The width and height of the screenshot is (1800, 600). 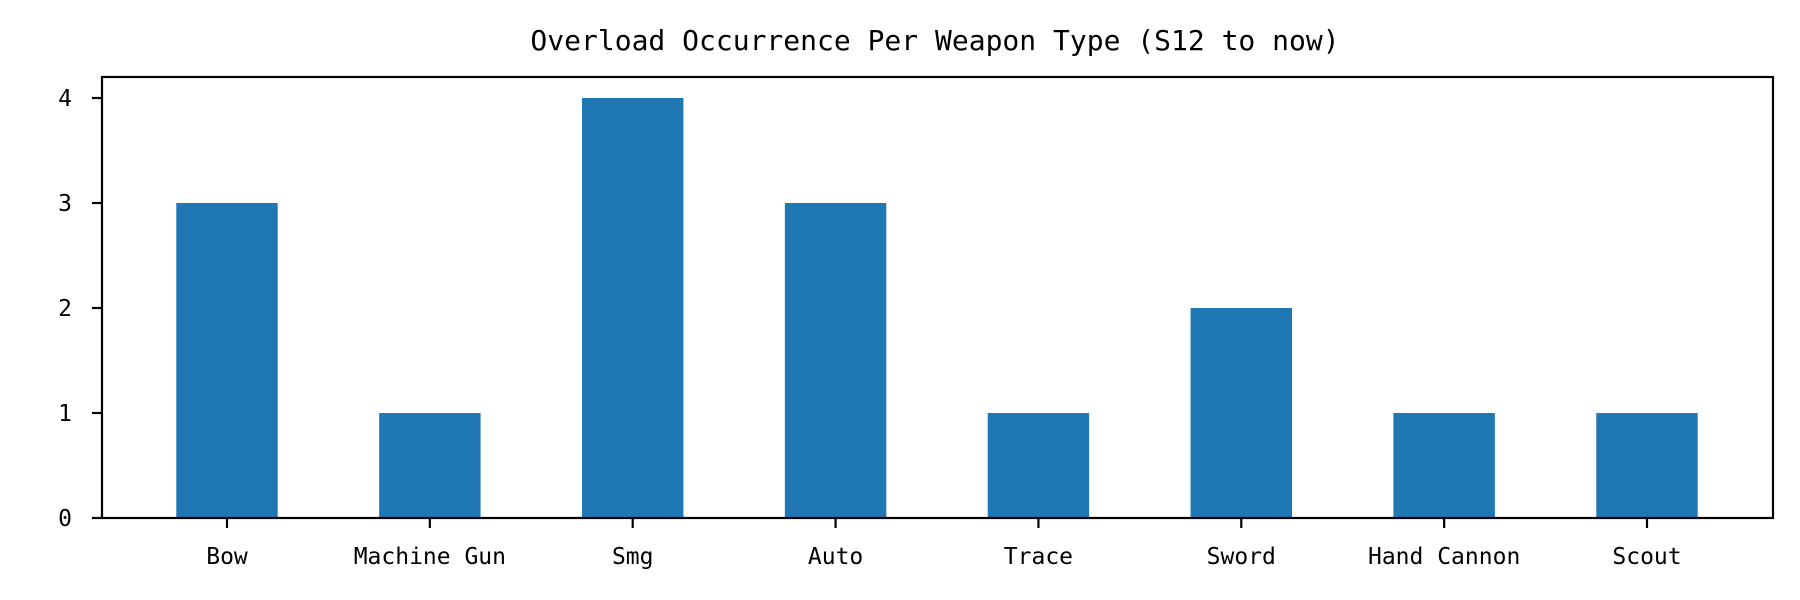 What do you see at coordinates (835, 360) in the screenshot?
I see `bar-auto` at bounding box center [835, 360].